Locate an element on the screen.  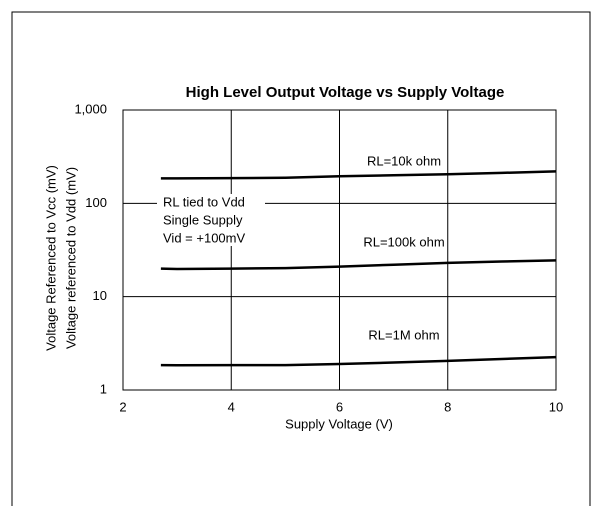
x-tick-label: 4 is located at coordinates (231, 406).